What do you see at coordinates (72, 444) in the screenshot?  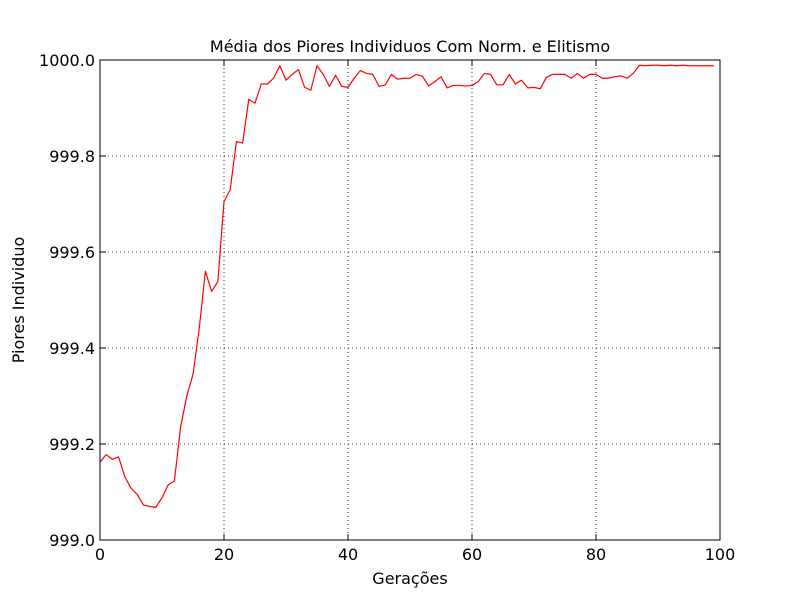 I see `y-tick-label: 999.2` at bounding box center [72, 444].